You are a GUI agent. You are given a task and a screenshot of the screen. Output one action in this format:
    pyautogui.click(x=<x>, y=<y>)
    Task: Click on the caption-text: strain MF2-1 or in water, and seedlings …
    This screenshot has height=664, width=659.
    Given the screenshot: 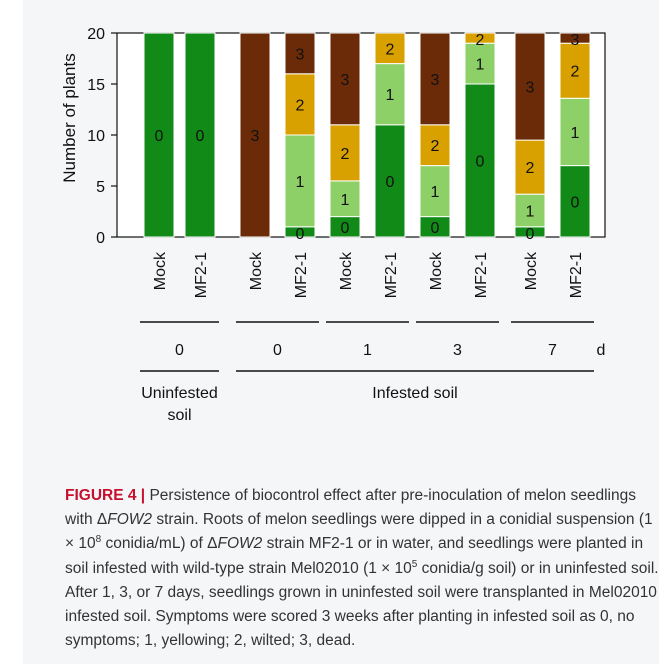 What is the action you would take?
    pyautogui.click(x=354, y=556)
    